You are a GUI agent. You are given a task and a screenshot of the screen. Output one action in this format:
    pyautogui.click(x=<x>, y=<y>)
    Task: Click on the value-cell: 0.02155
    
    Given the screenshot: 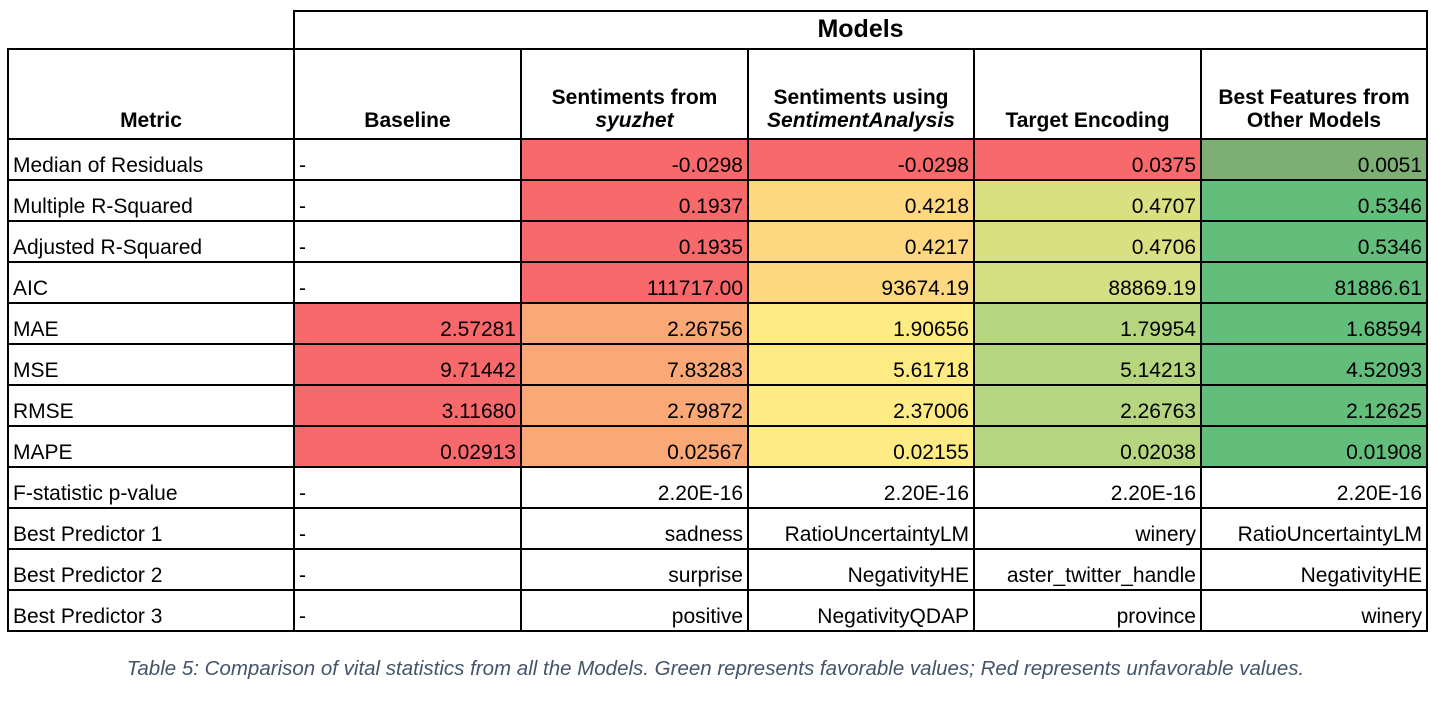 What is the action you would take?
    pyautogui.click(x=861, y=446)
    